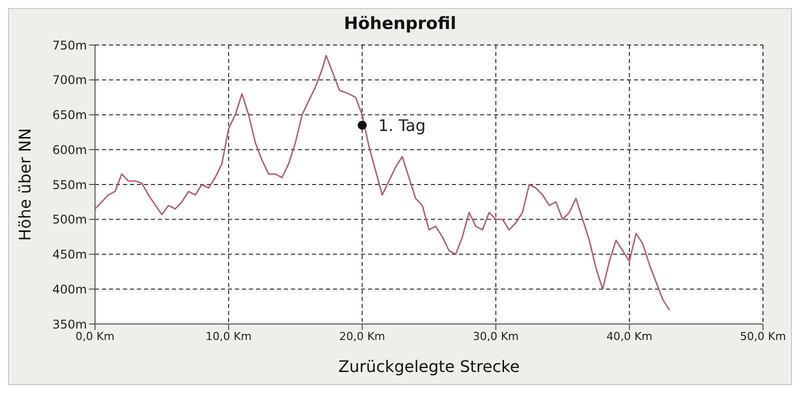  Describe the element at coordinates (400, 24) in the screenshot. I see `chart-title: Höhenprofil` at that location.